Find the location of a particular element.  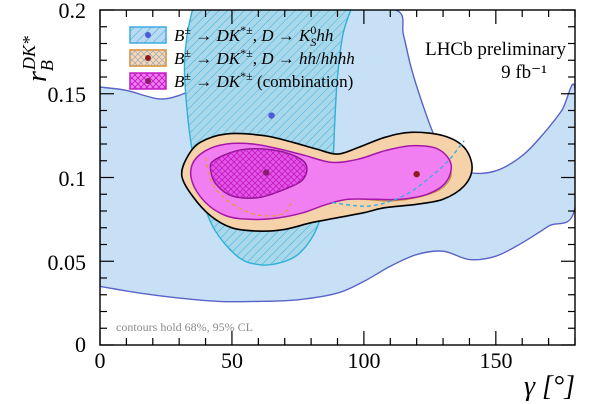

svg-text: B± → DK*± (combination) is located at coordinates (263, 80).